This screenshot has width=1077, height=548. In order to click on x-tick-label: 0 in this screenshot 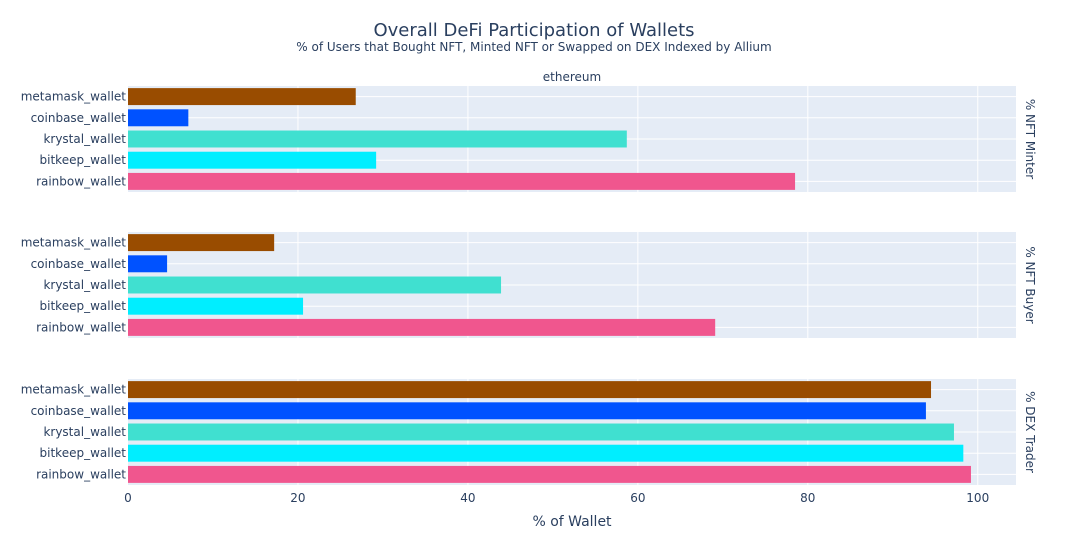, I will do `click(128, 498)`.